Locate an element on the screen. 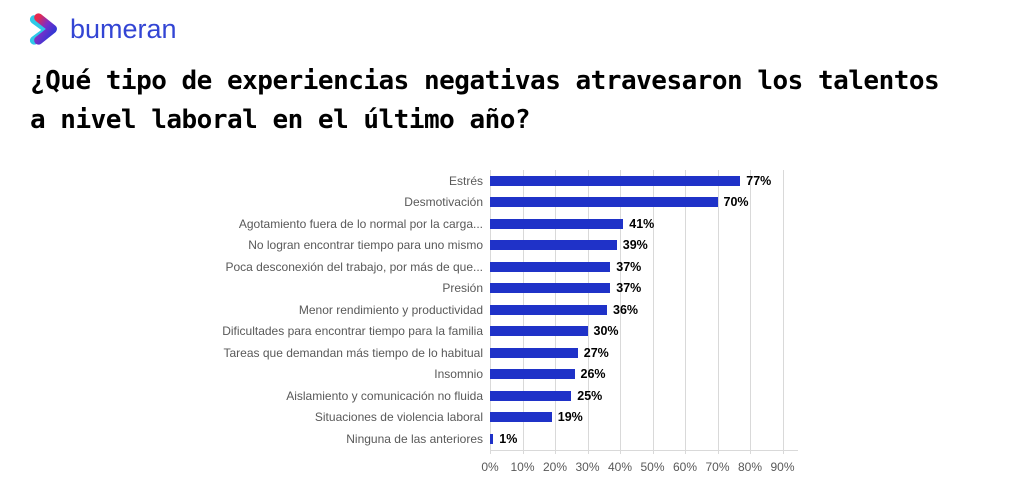 This screenshot has height=483, width=1019. category-label: Desmotivación is located at coordinates (443, 202).